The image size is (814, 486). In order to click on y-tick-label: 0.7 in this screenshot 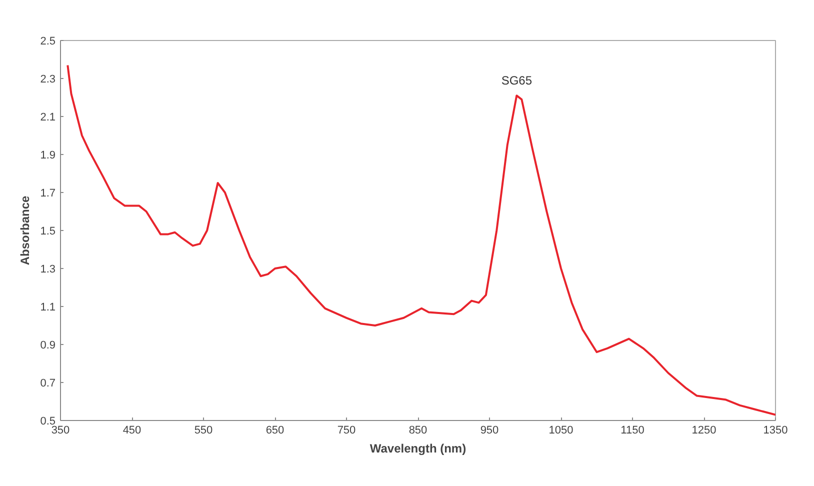, I will do `click(48, 384)`.